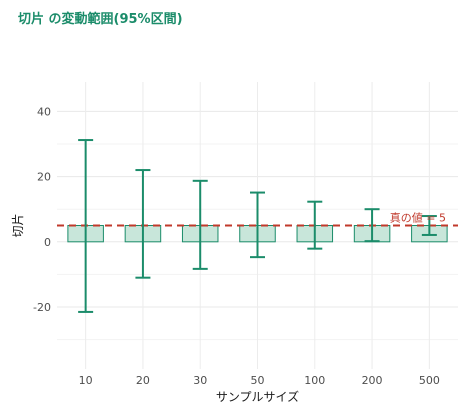 The image size is (463, 418). I want to click on x-tick-label: 500, so click(429, 380).